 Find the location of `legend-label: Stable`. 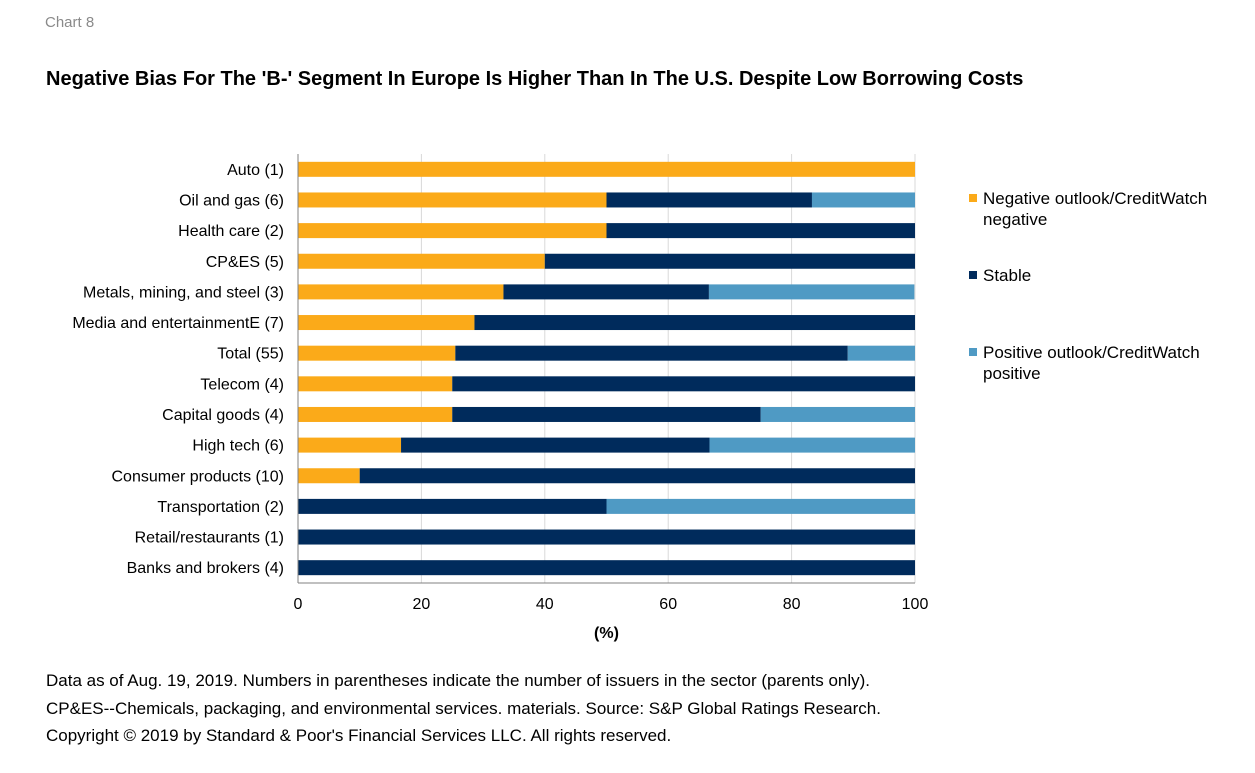

legend-label: Stable is located at coordinates (1007, 275).